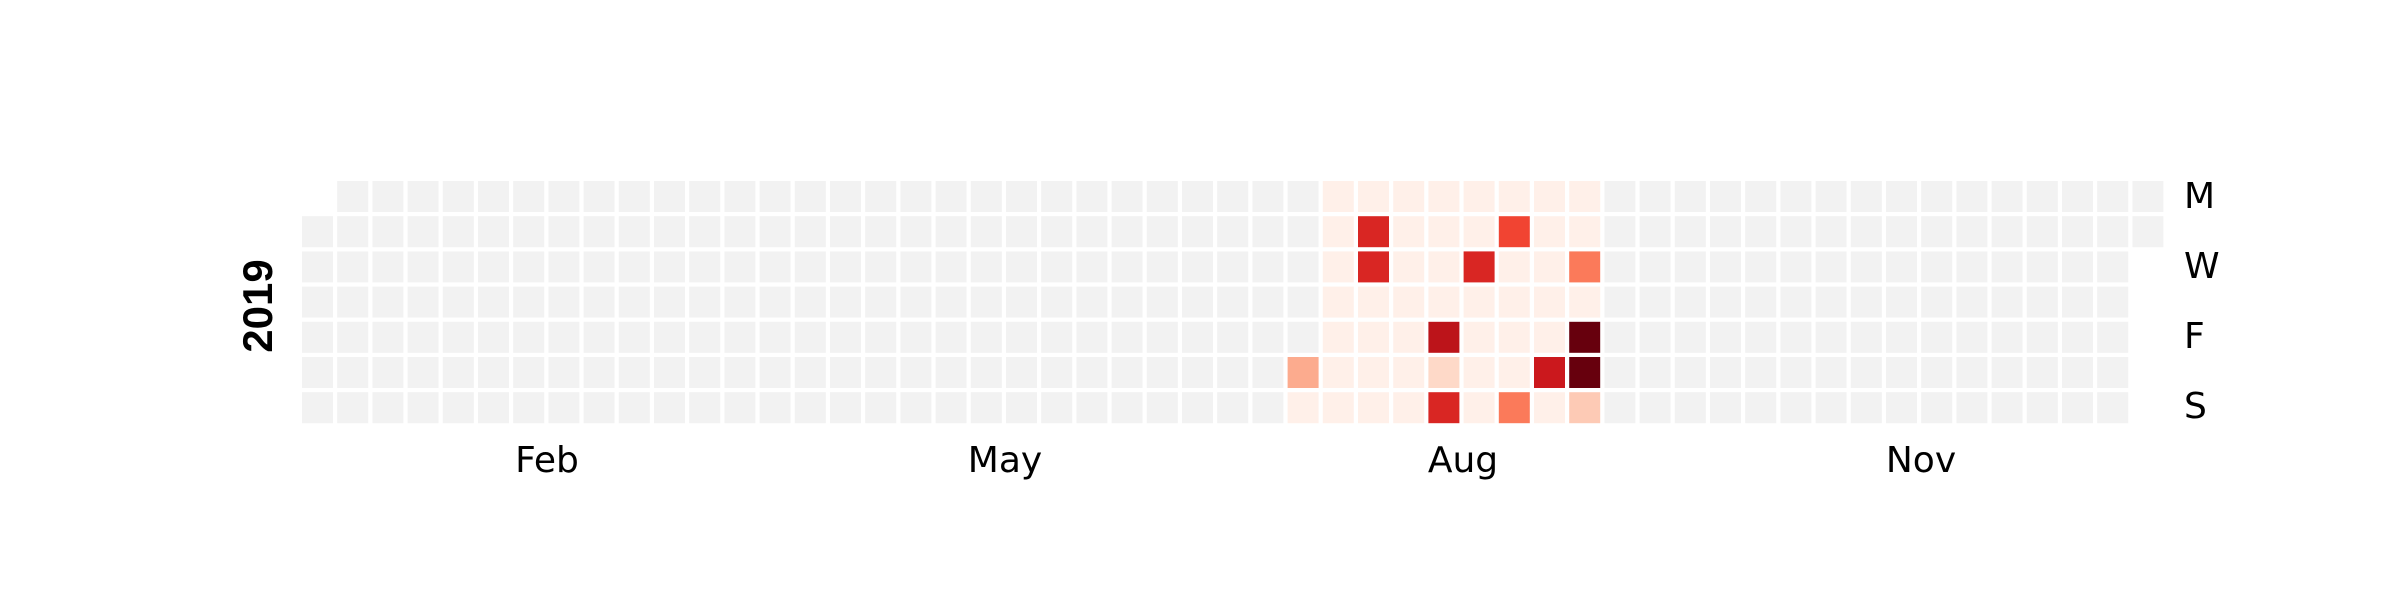 This screenshot has width=2400, height=600. I want to click on day-label-f: F, so click(2194, 336).